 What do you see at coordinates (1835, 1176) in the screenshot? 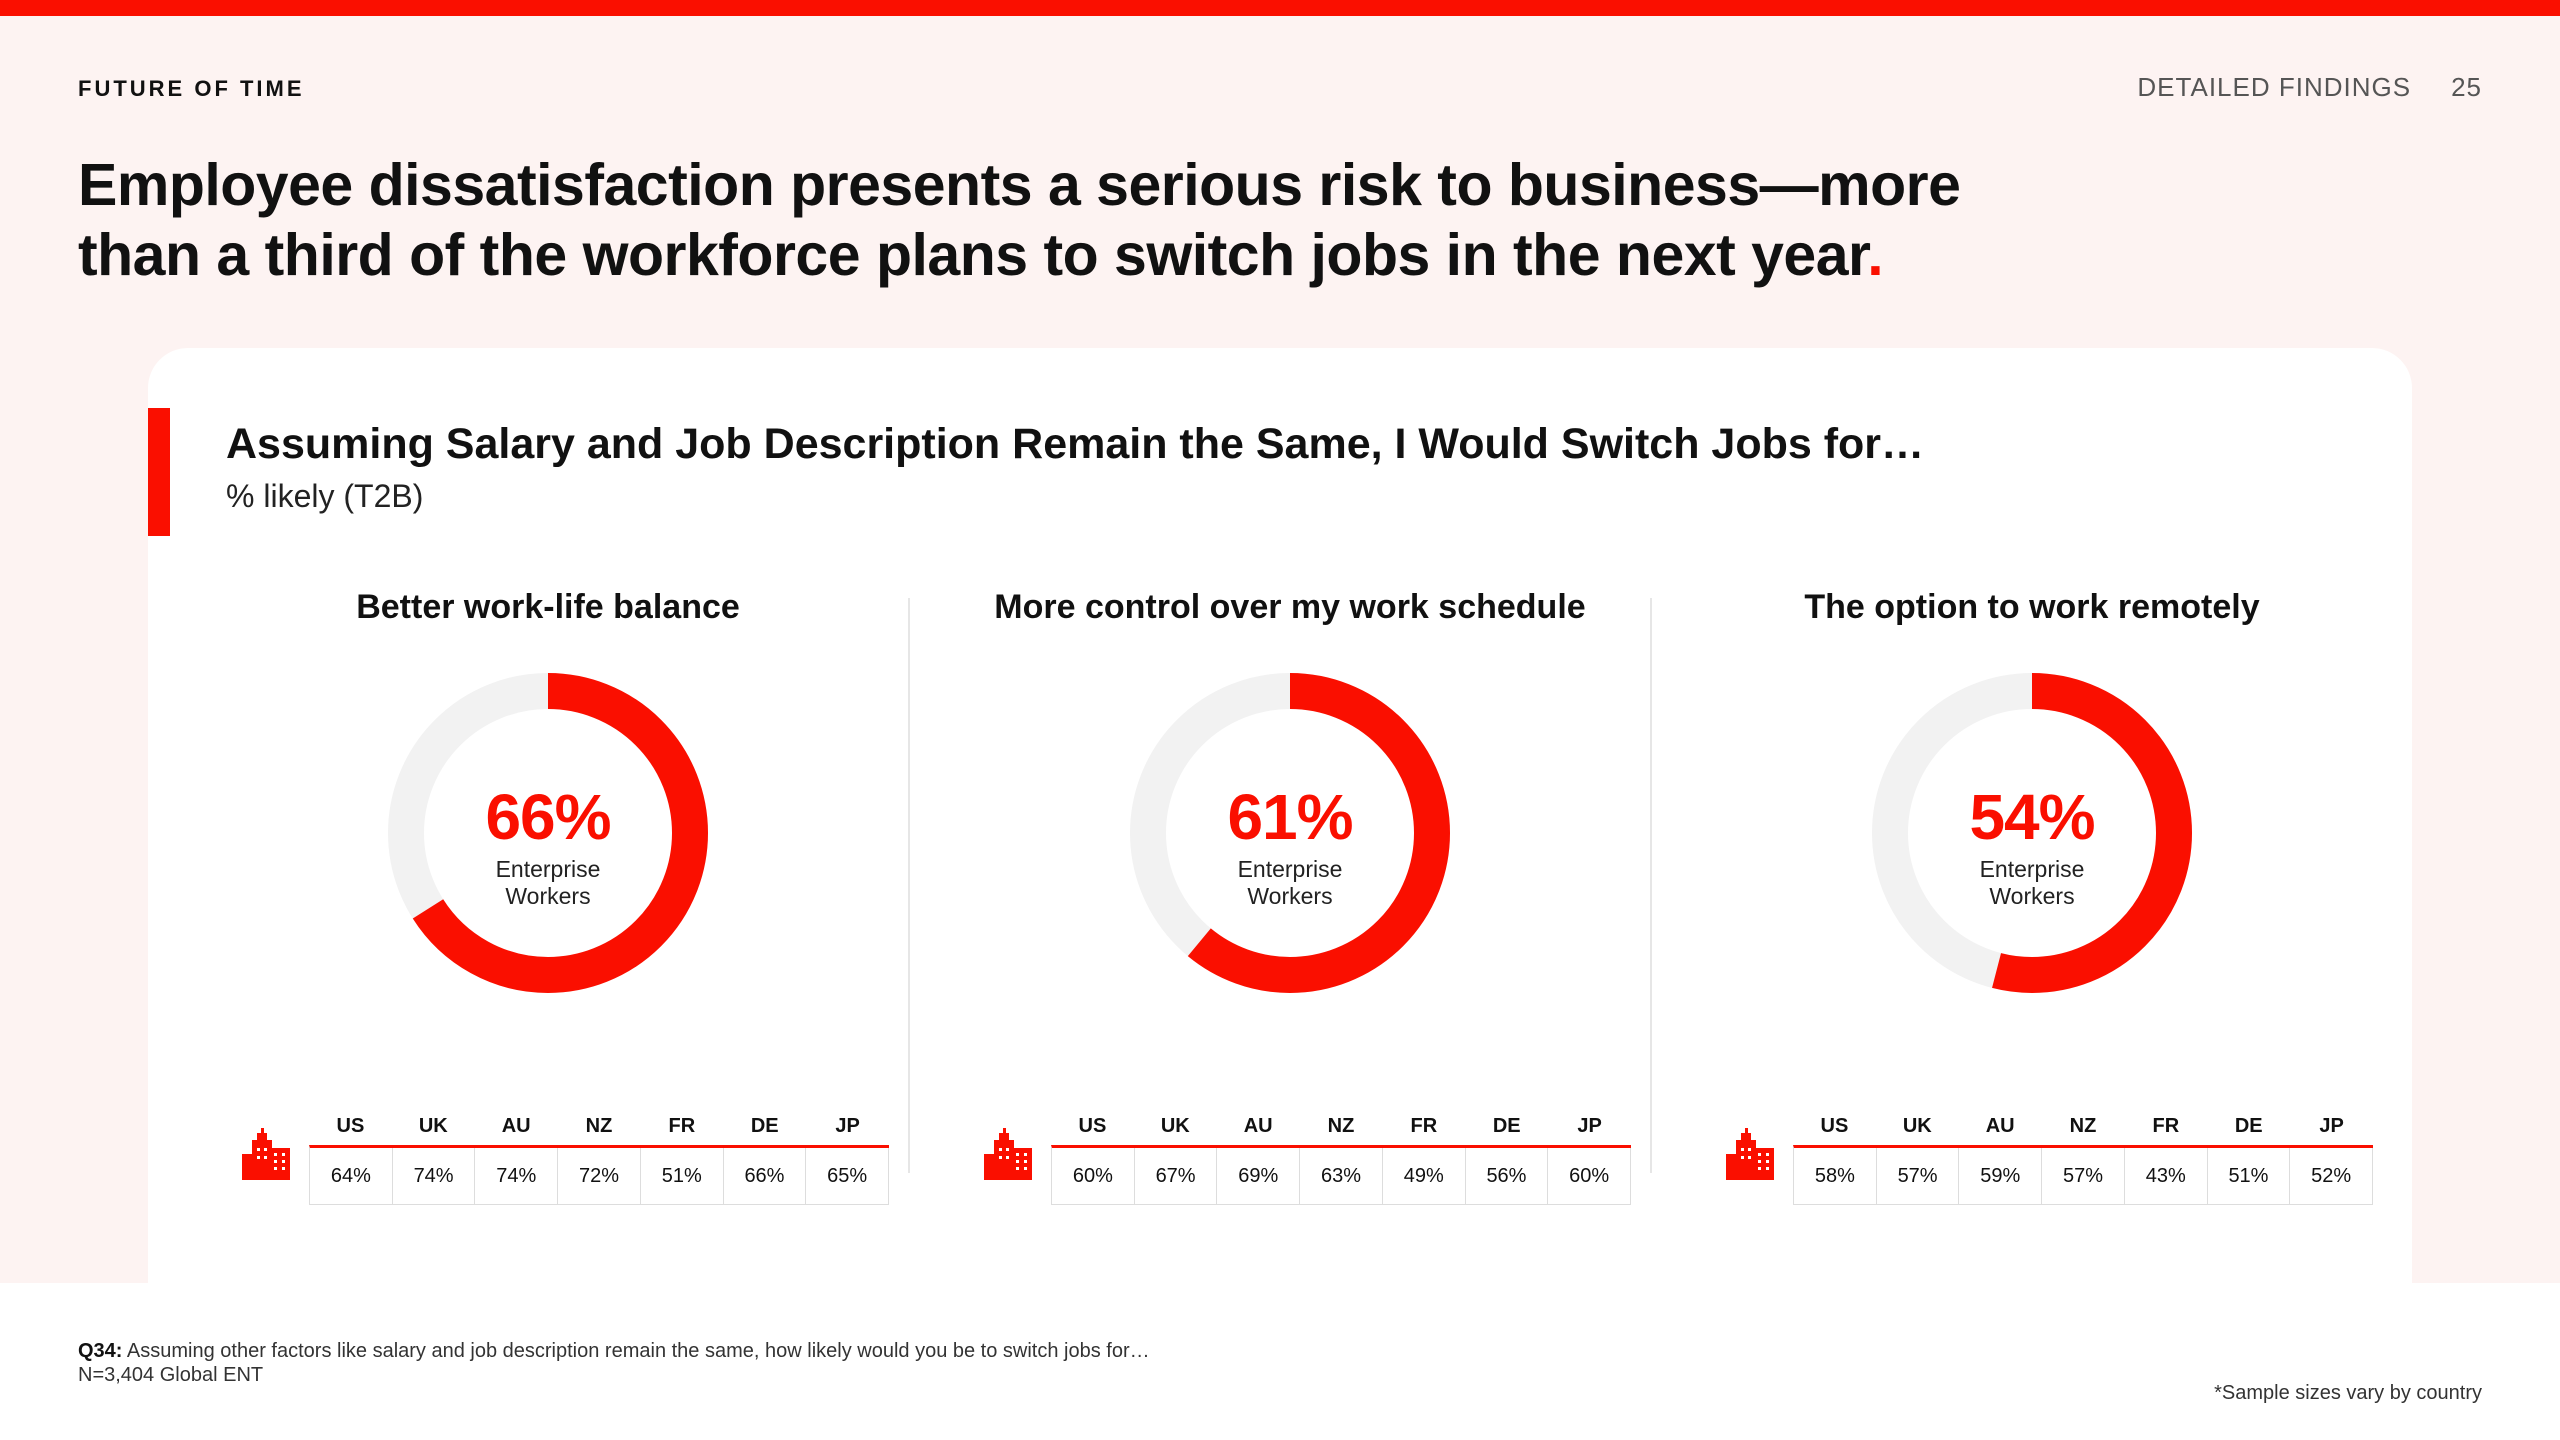
I see `country-value: 58%` at bounding box center [1835, 1176].